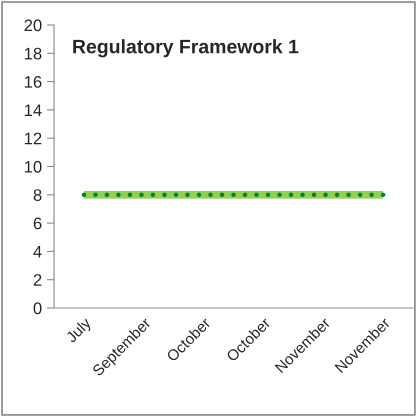  What do you see at coordinates (33, 25) in the screenshot?
I see `y-tick-label: 20` at bounding box center [33, 25].